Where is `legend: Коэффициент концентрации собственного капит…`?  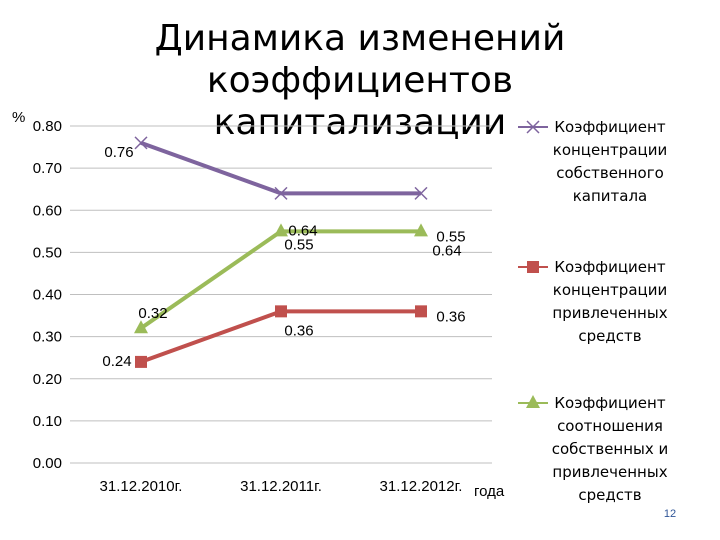
legend: Коэффициент концентрации собственного капит… is located at coordinates (593, 311).